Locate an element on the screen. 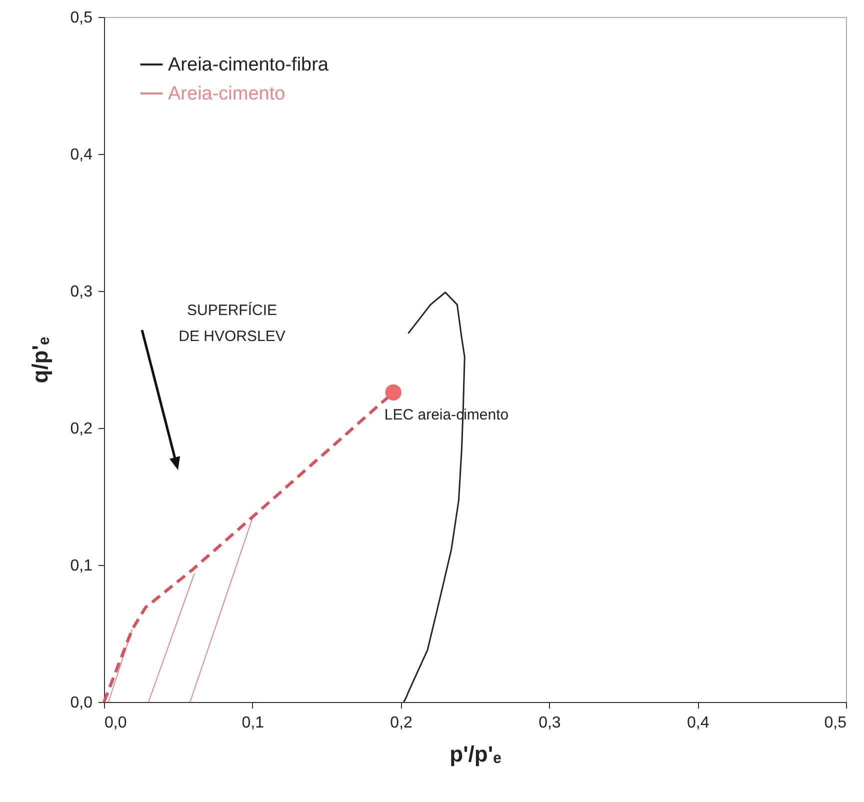 Image resolution: width=864 pixels, height=802 pixels. legend-label: Areia-cimento-fibra is located at coordinates (248, 65).